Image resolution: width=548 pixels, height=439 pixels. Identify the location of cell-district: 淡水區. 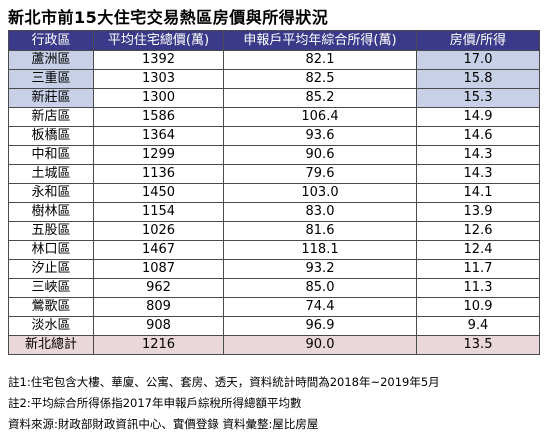
(51, 326).